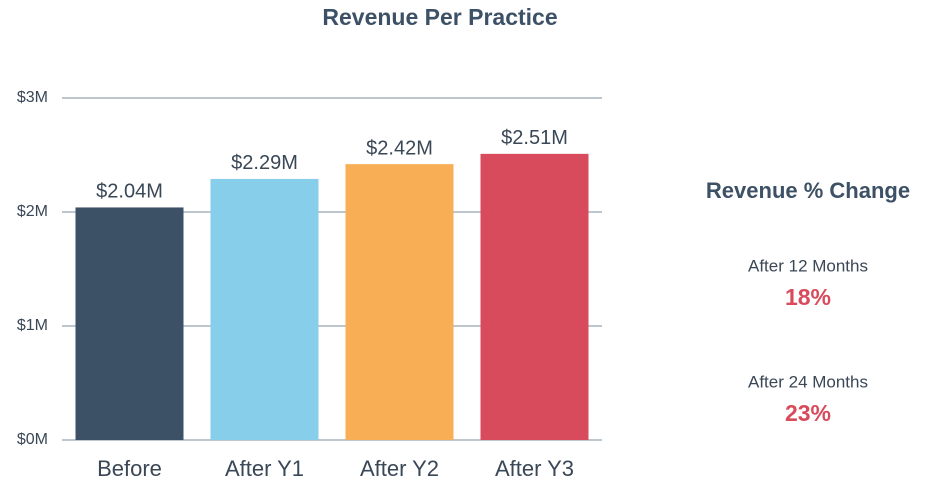  What do you see at coordinates (32, 211) in the screenshot?
I see `y-tick-label: $2M` at bounding box center [32, 211].